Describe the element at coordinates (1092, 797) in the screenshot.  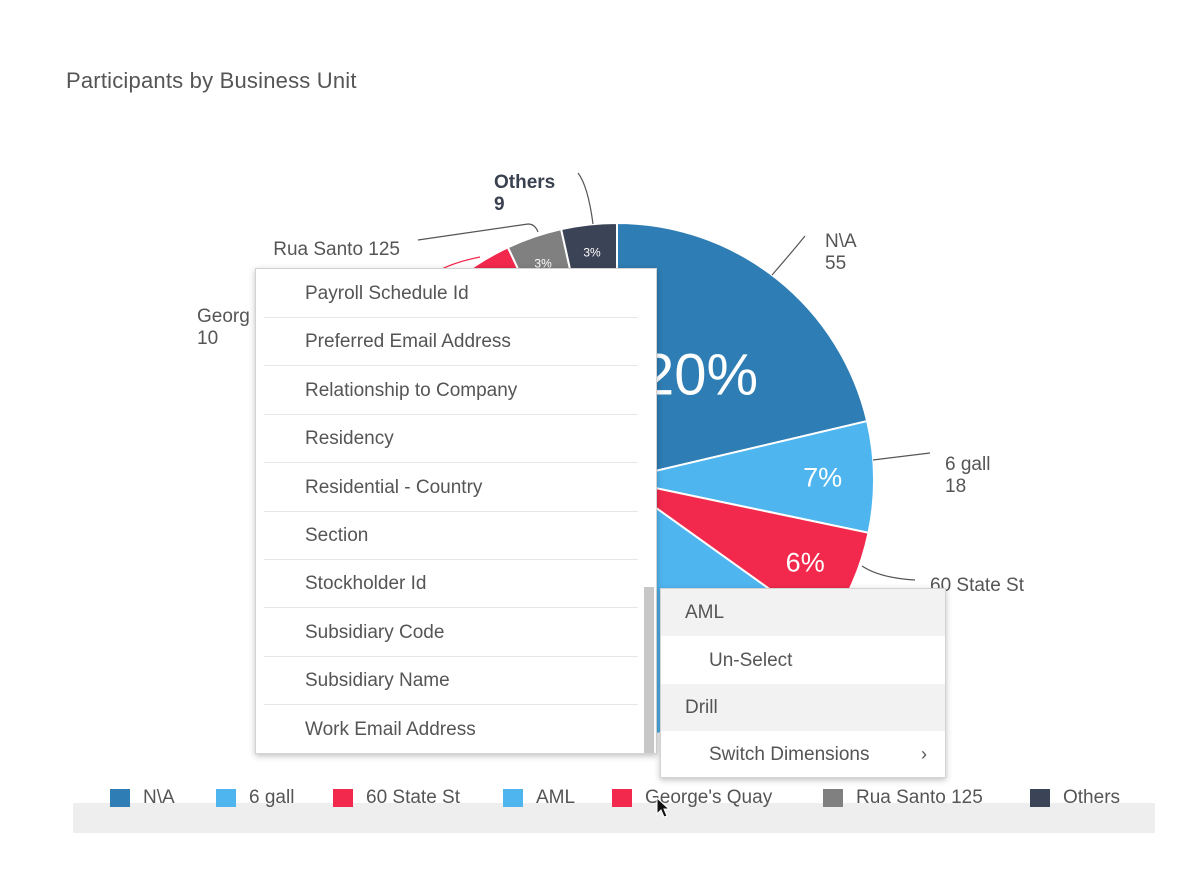
I see `legend-label: Others` at that location.